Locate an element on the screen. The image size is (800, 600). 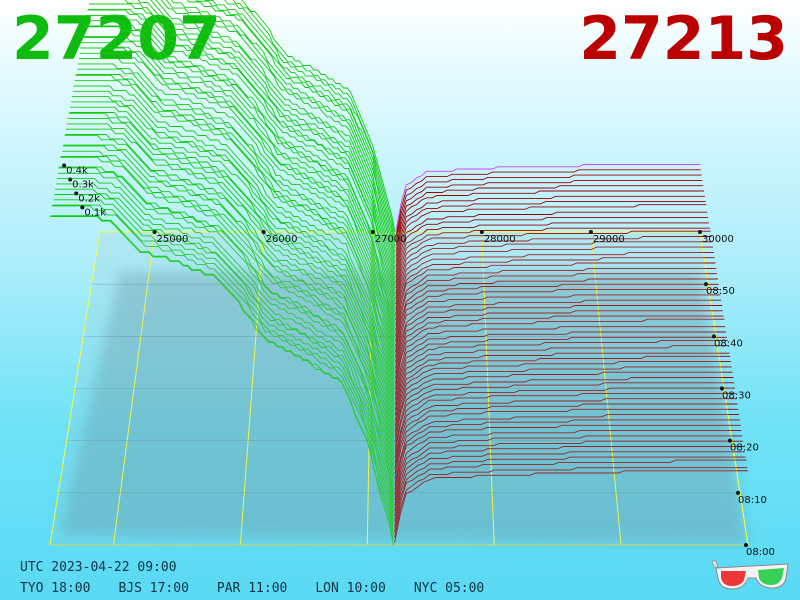
t-tick-label-3: 08:30 is located at coordinates (736, 396).